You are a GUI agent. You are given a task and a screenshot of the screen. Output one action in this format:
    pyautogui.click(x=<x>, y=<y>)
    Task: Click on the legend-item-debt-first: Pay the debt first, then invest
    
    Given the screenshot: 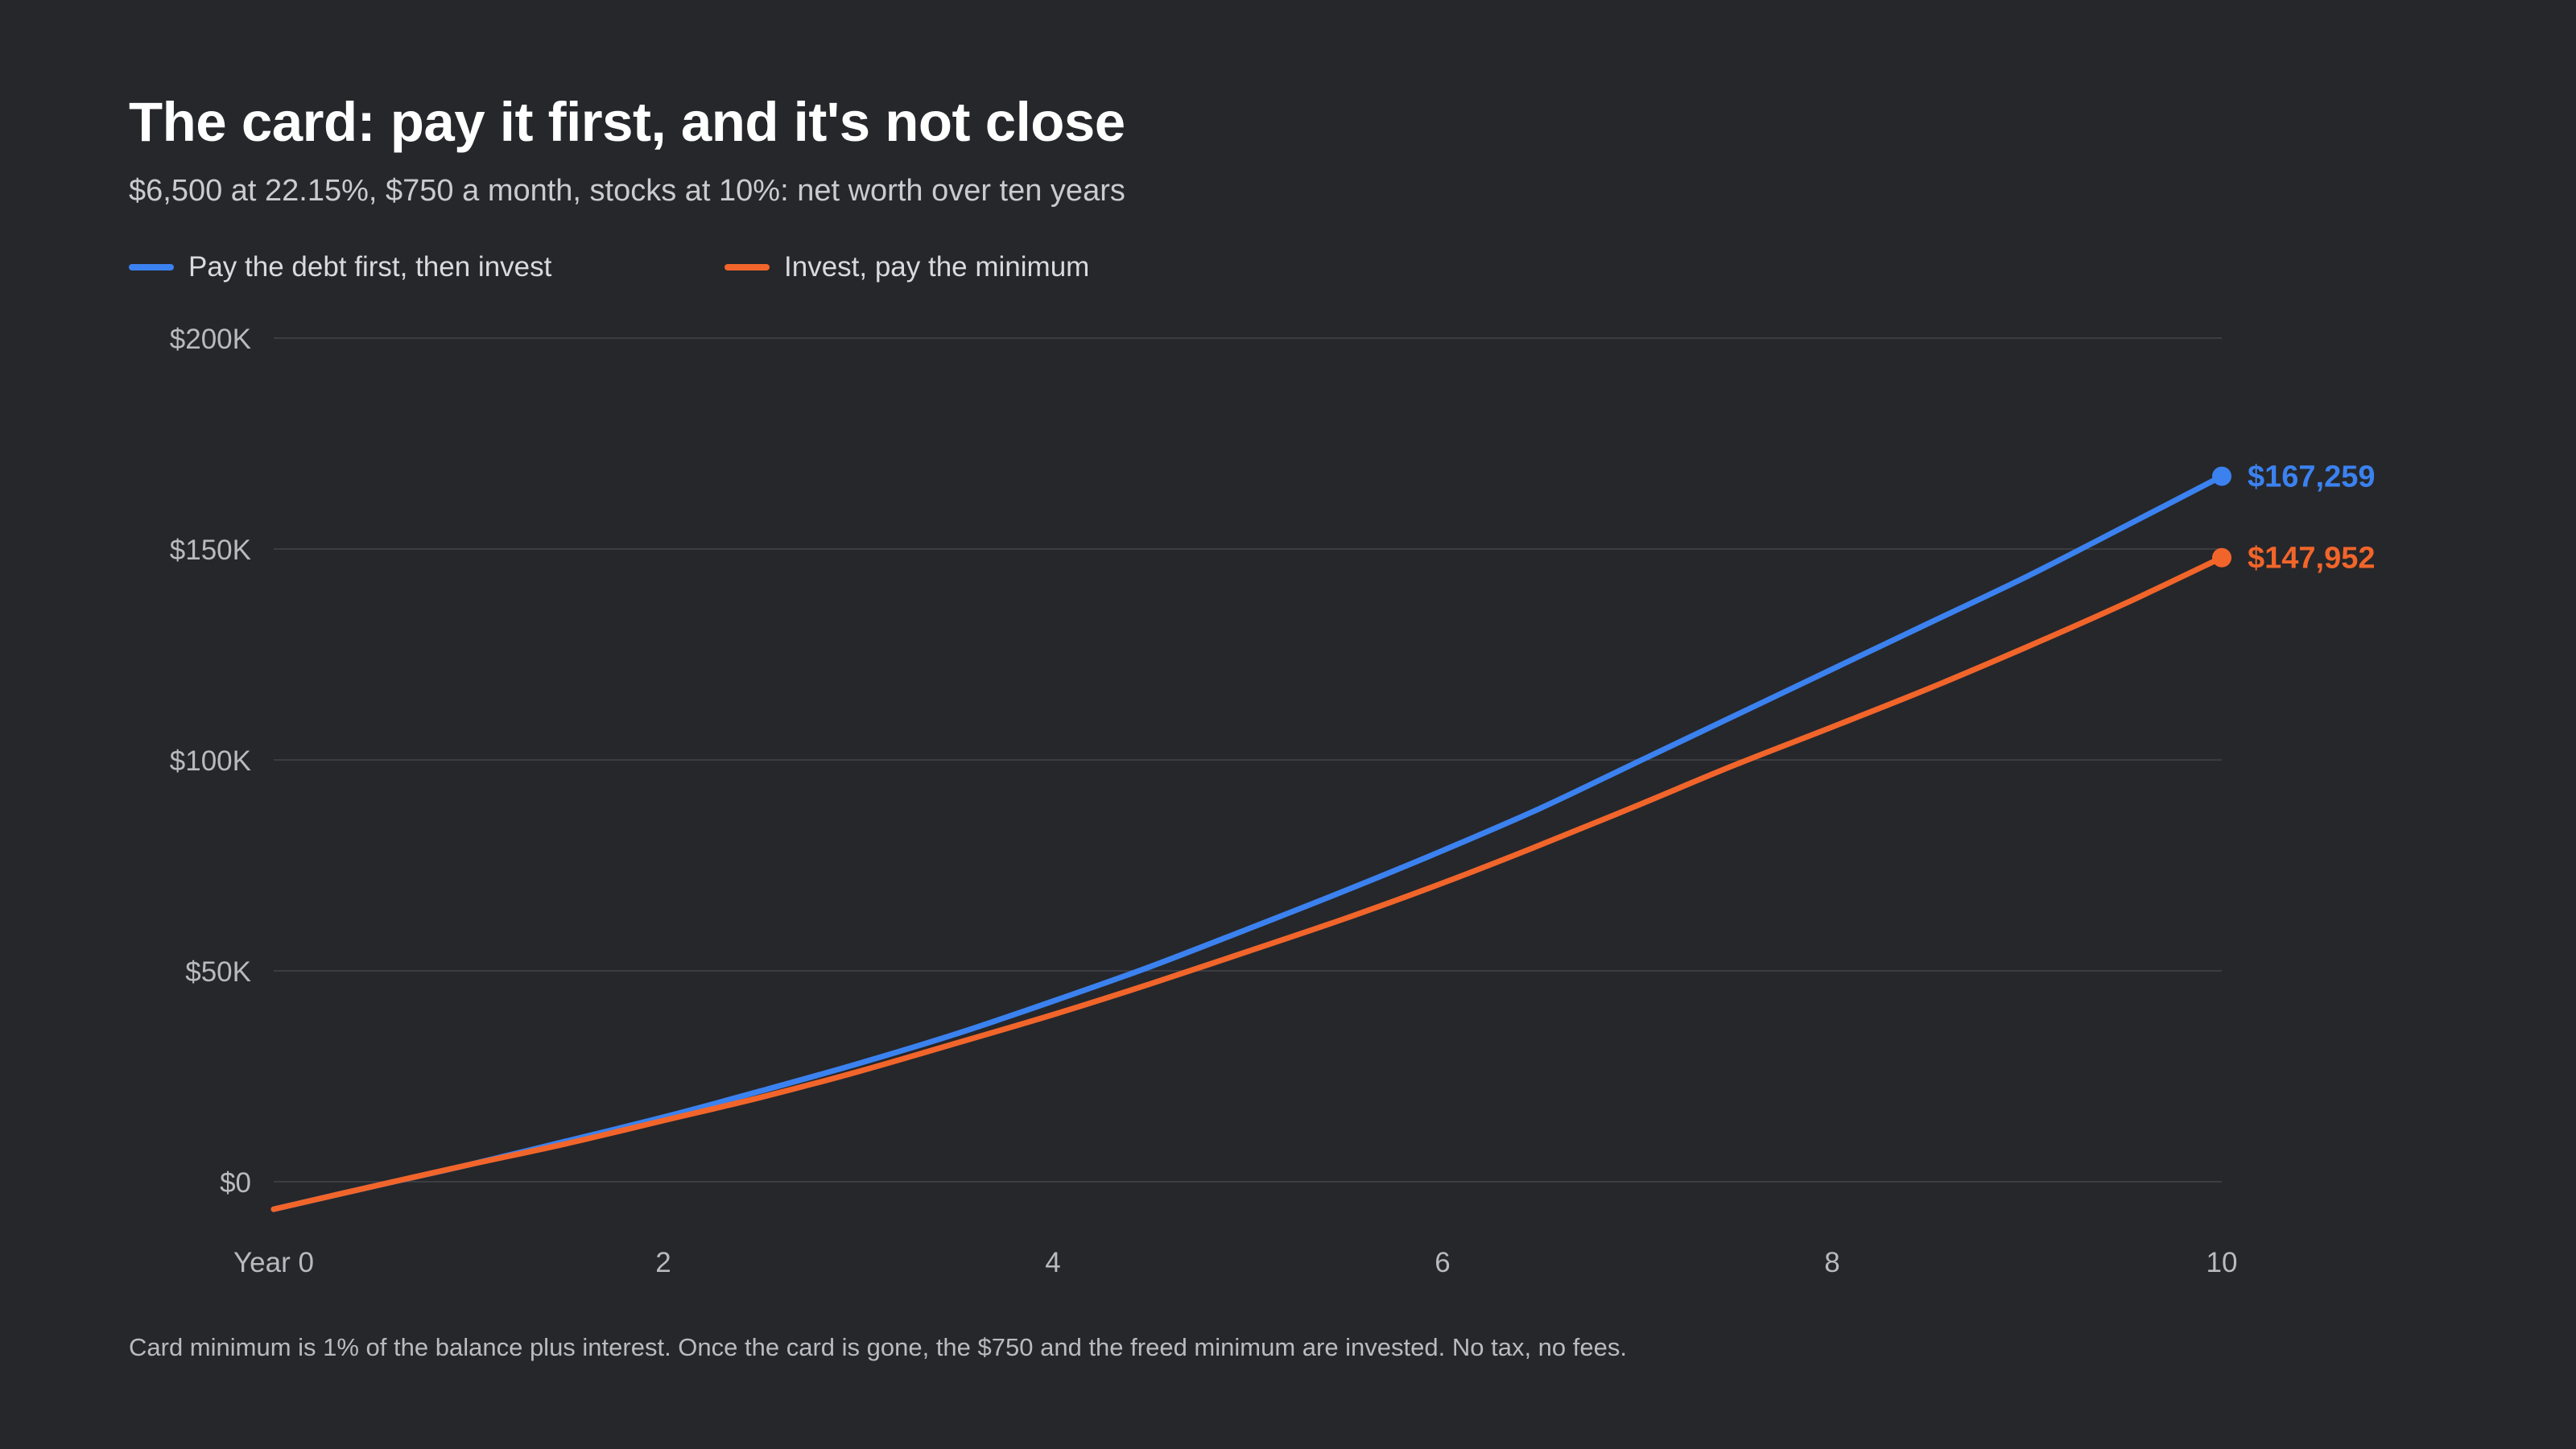 What is the action you would take?
    pyautogui.click(x=340, y=267)
    